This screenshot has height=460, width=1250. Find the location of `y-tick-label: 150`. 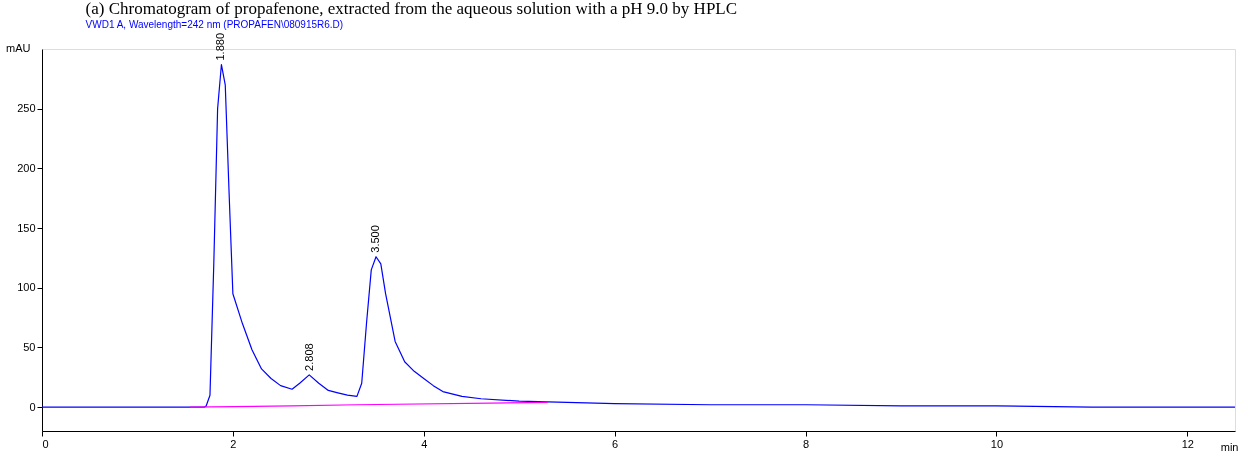

y-tick-label: 150 is located at coordinates (26, 227).